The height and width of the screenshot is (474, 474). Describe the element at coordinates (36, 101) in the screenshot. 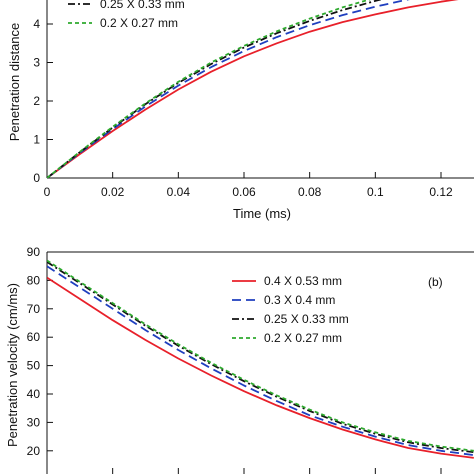

I see `panel-a-y-tick-label: 2` at that location.